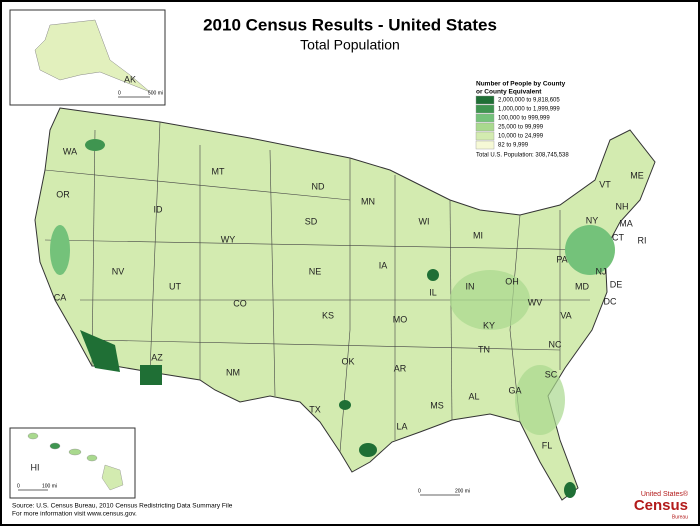 This screenshot has height=526, width=700. I want to click on state-label: IA, so click(383, 265).